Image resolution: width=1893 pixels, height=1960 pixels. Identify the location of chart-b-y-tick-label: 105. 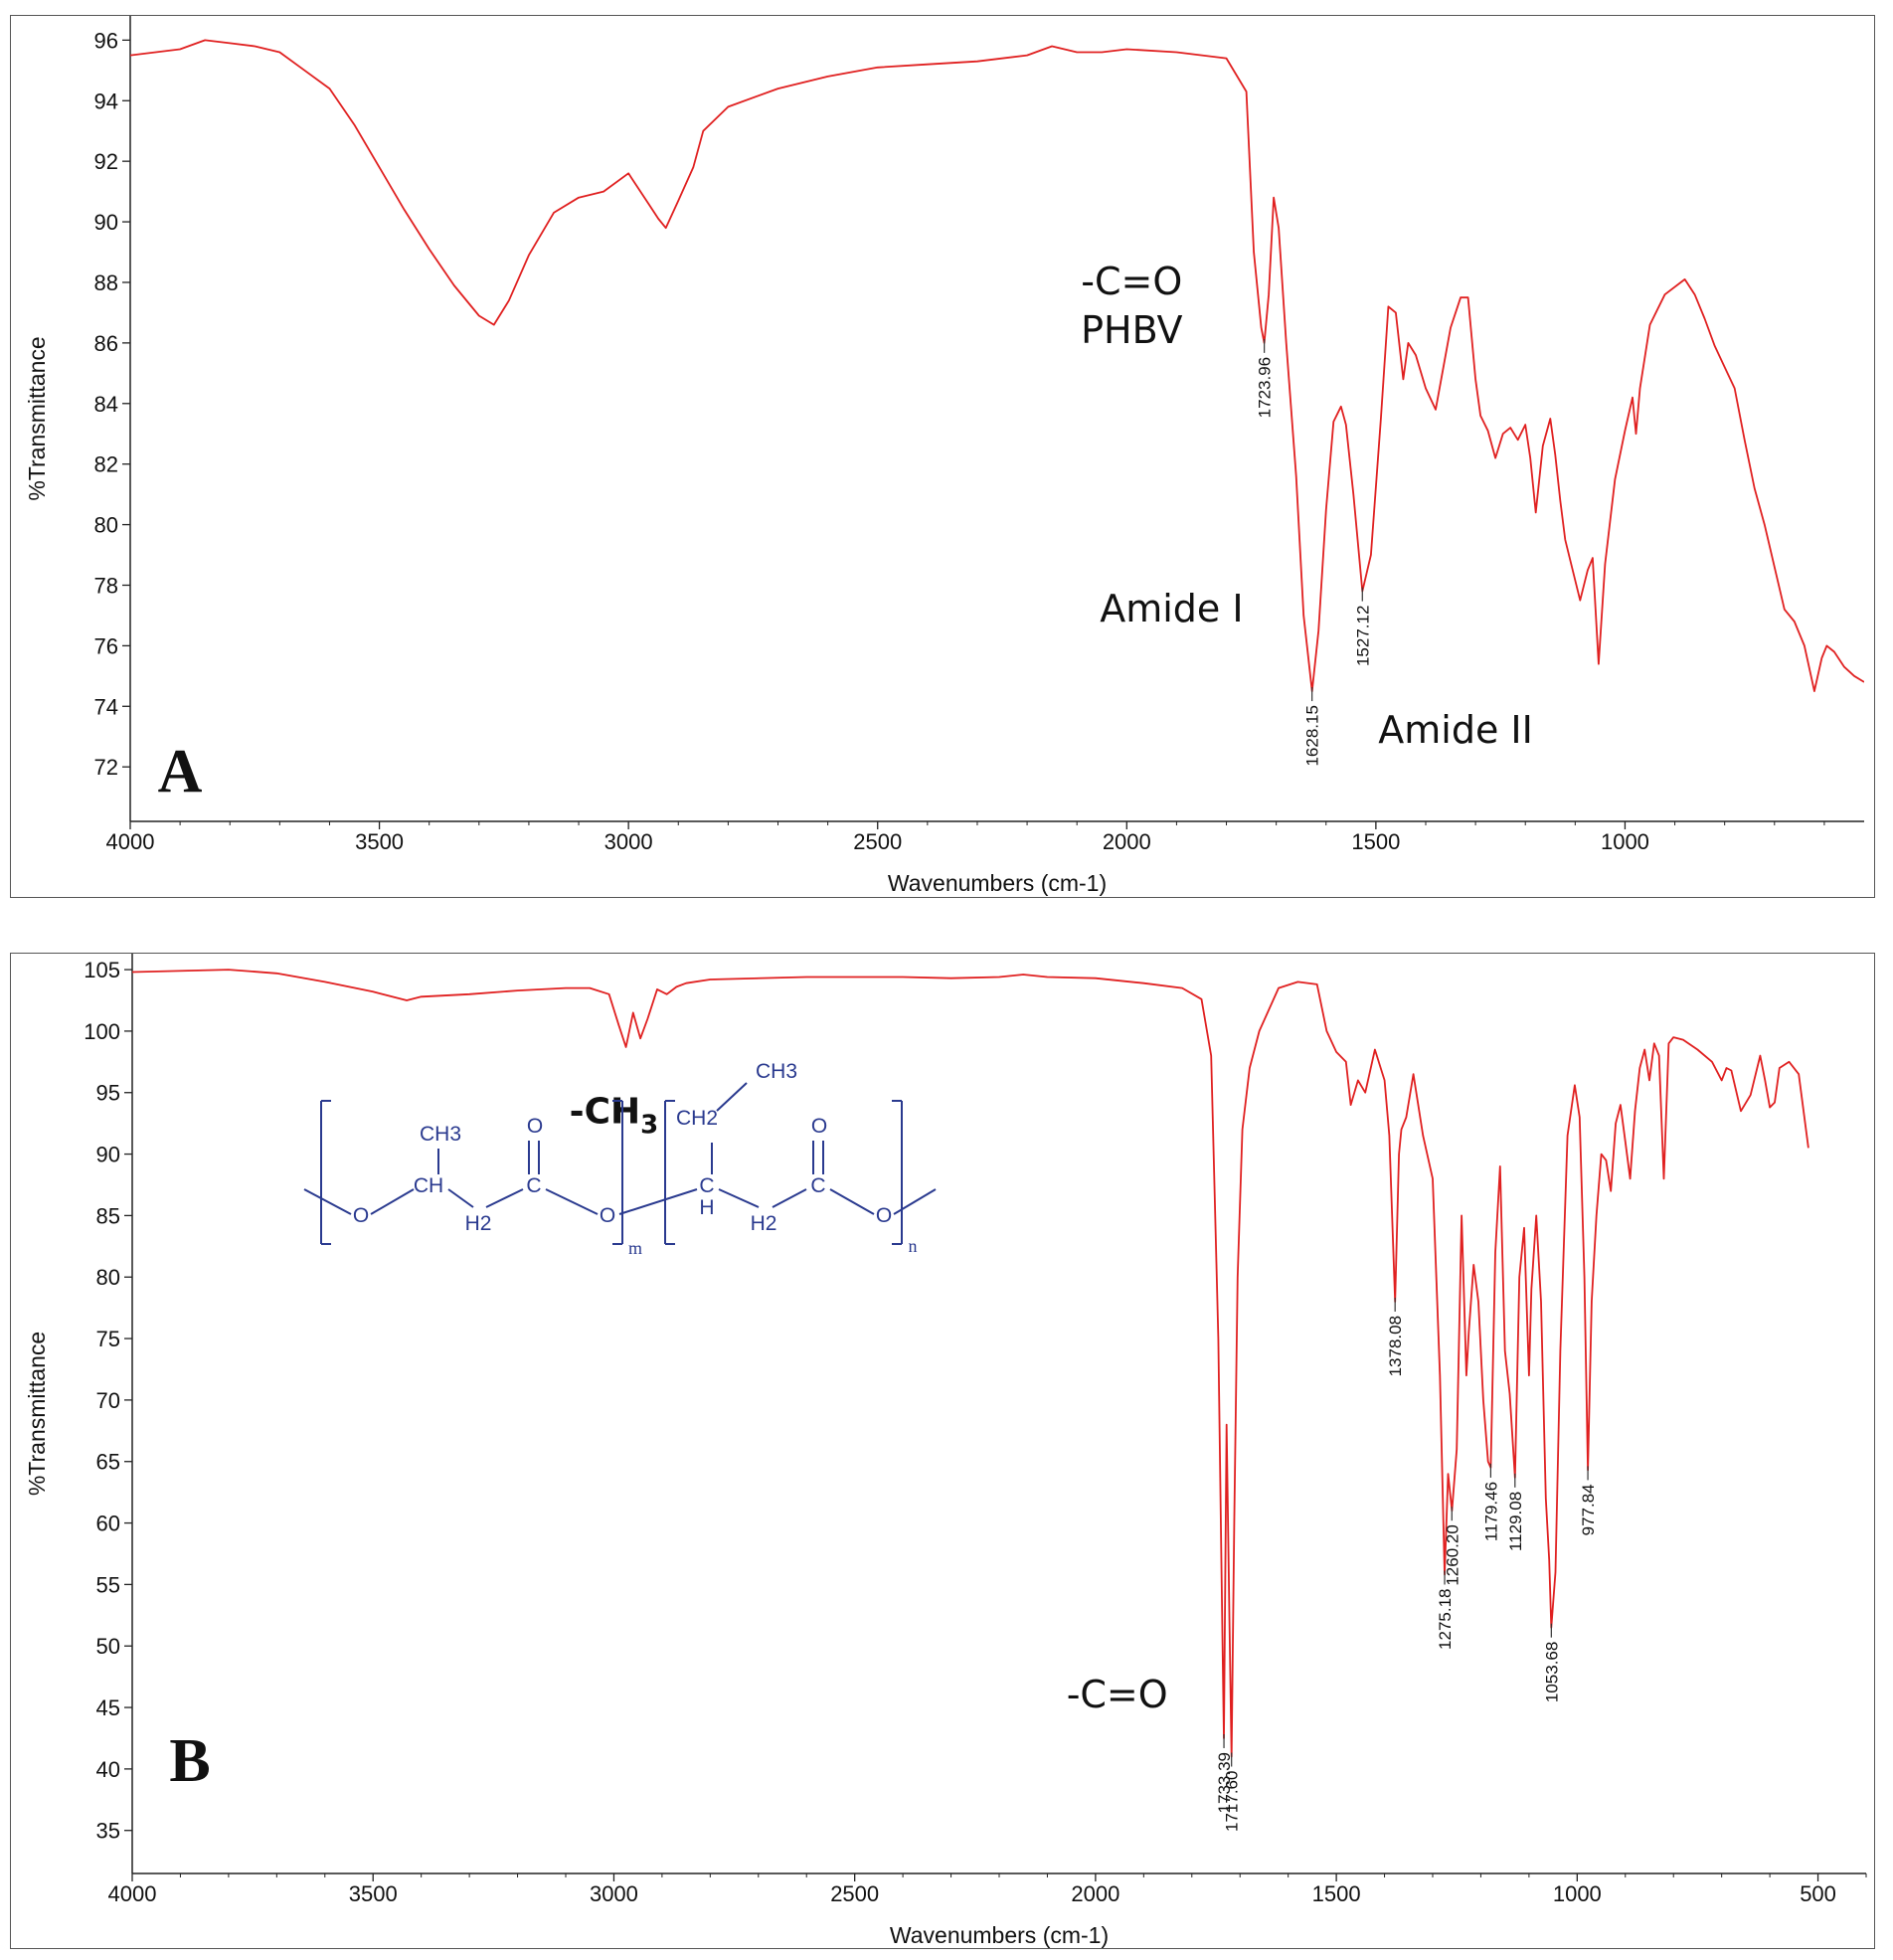
(102, 970).